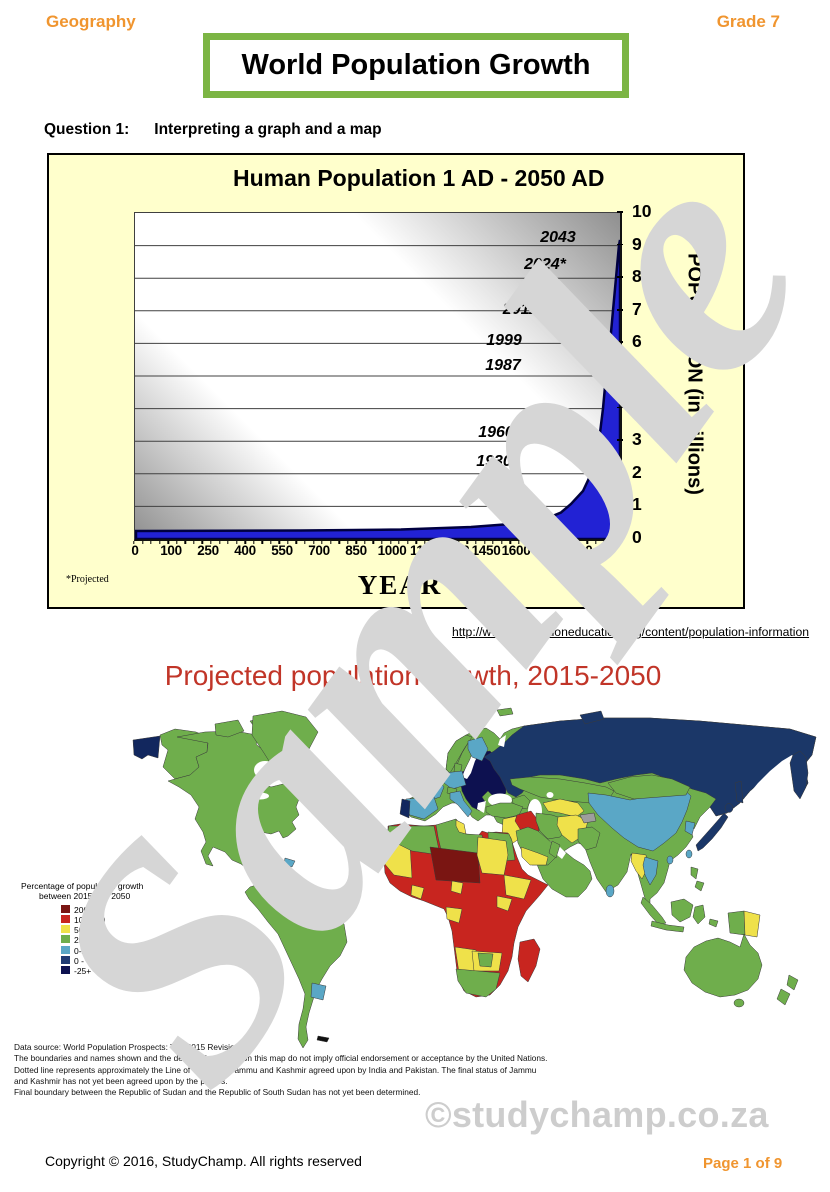 This screenshot has height=1192, width=830. I want to click on svg-text: 0 - -25, so click(86, 961).